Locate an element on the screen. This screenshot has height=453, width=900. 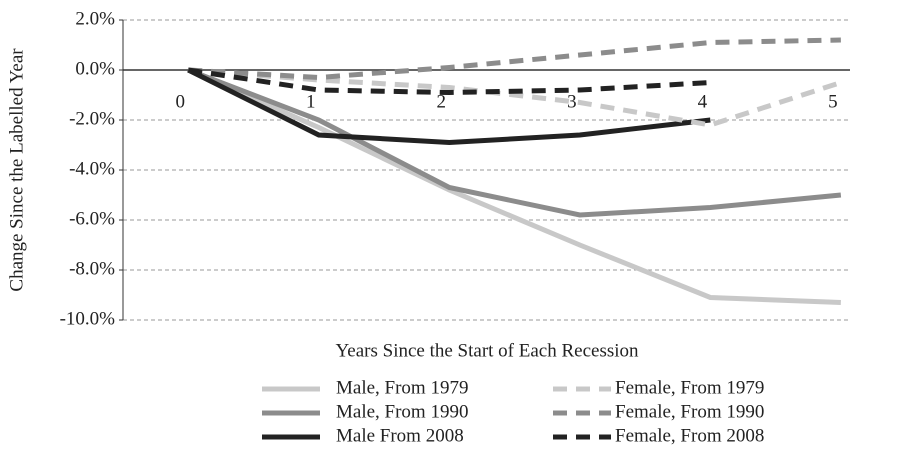
x-tick-label: 1 is located at coordinates (311, 101).